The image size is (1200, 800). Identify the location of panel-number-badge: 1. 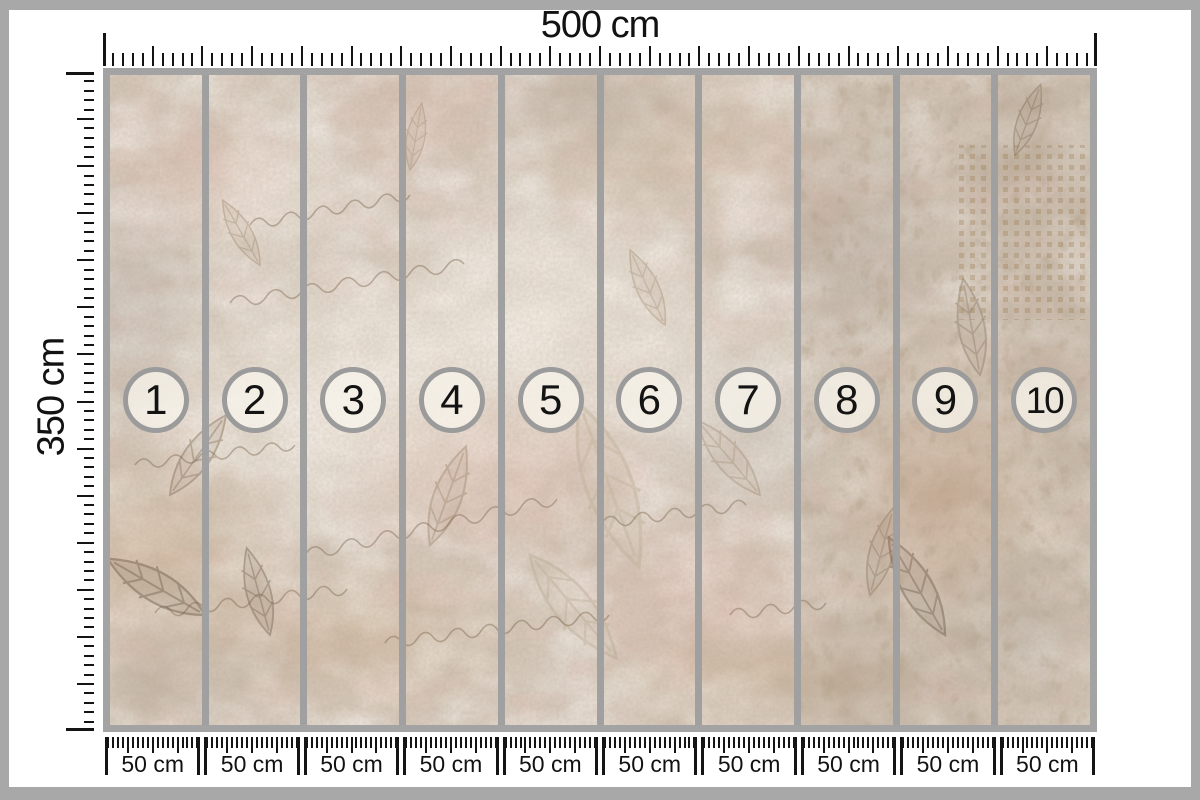
(155, 400).